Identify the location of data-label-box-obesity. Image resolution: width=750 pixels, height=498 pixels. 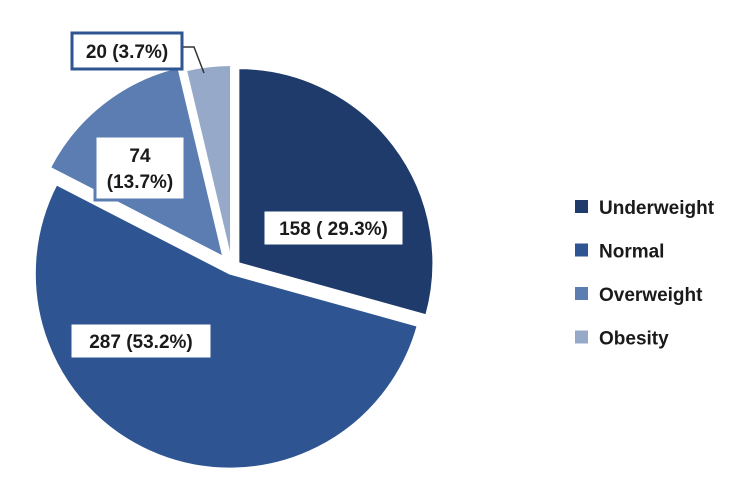
(127, 51).